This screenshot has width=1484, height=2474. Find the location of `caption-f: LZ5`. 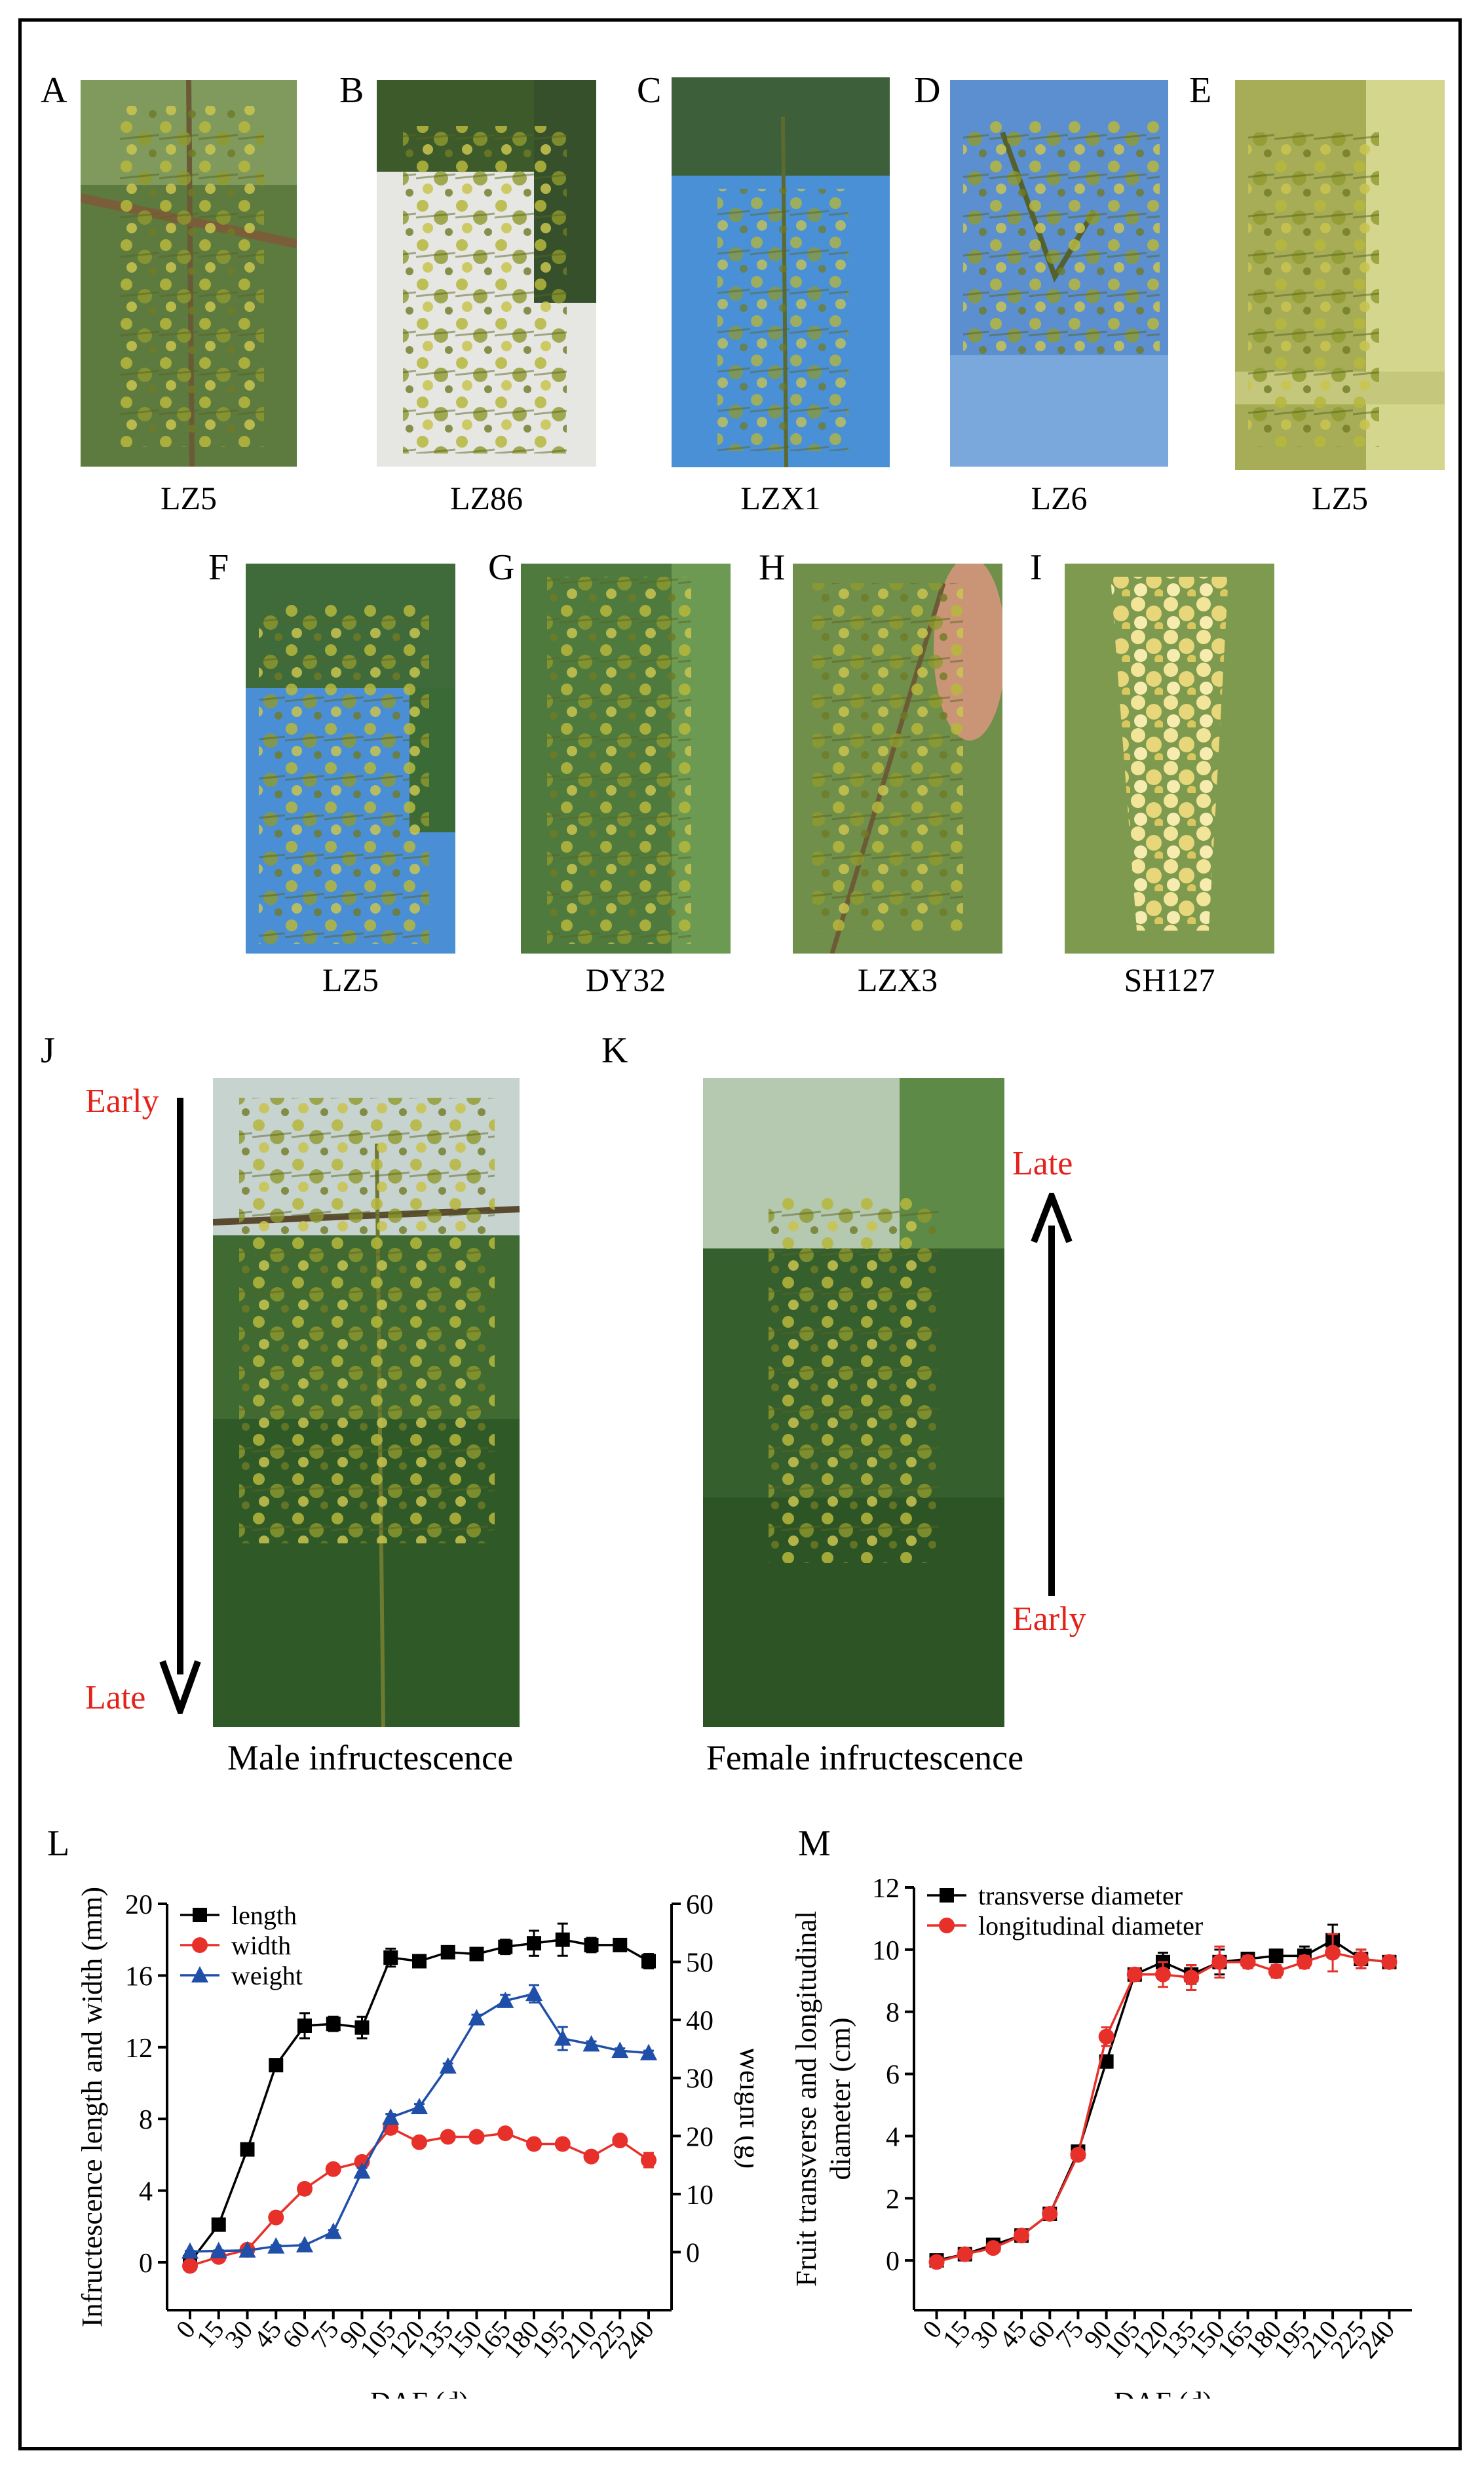

caption-f: LZ5 is located at coordinates (350, 979).